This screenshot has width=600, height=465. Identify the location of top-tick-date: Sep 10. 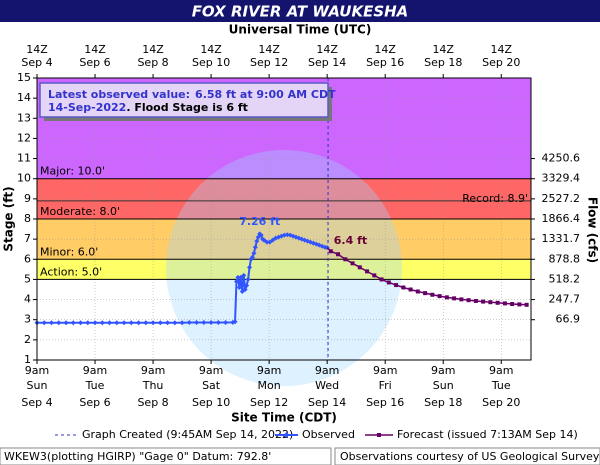
(211, 62).